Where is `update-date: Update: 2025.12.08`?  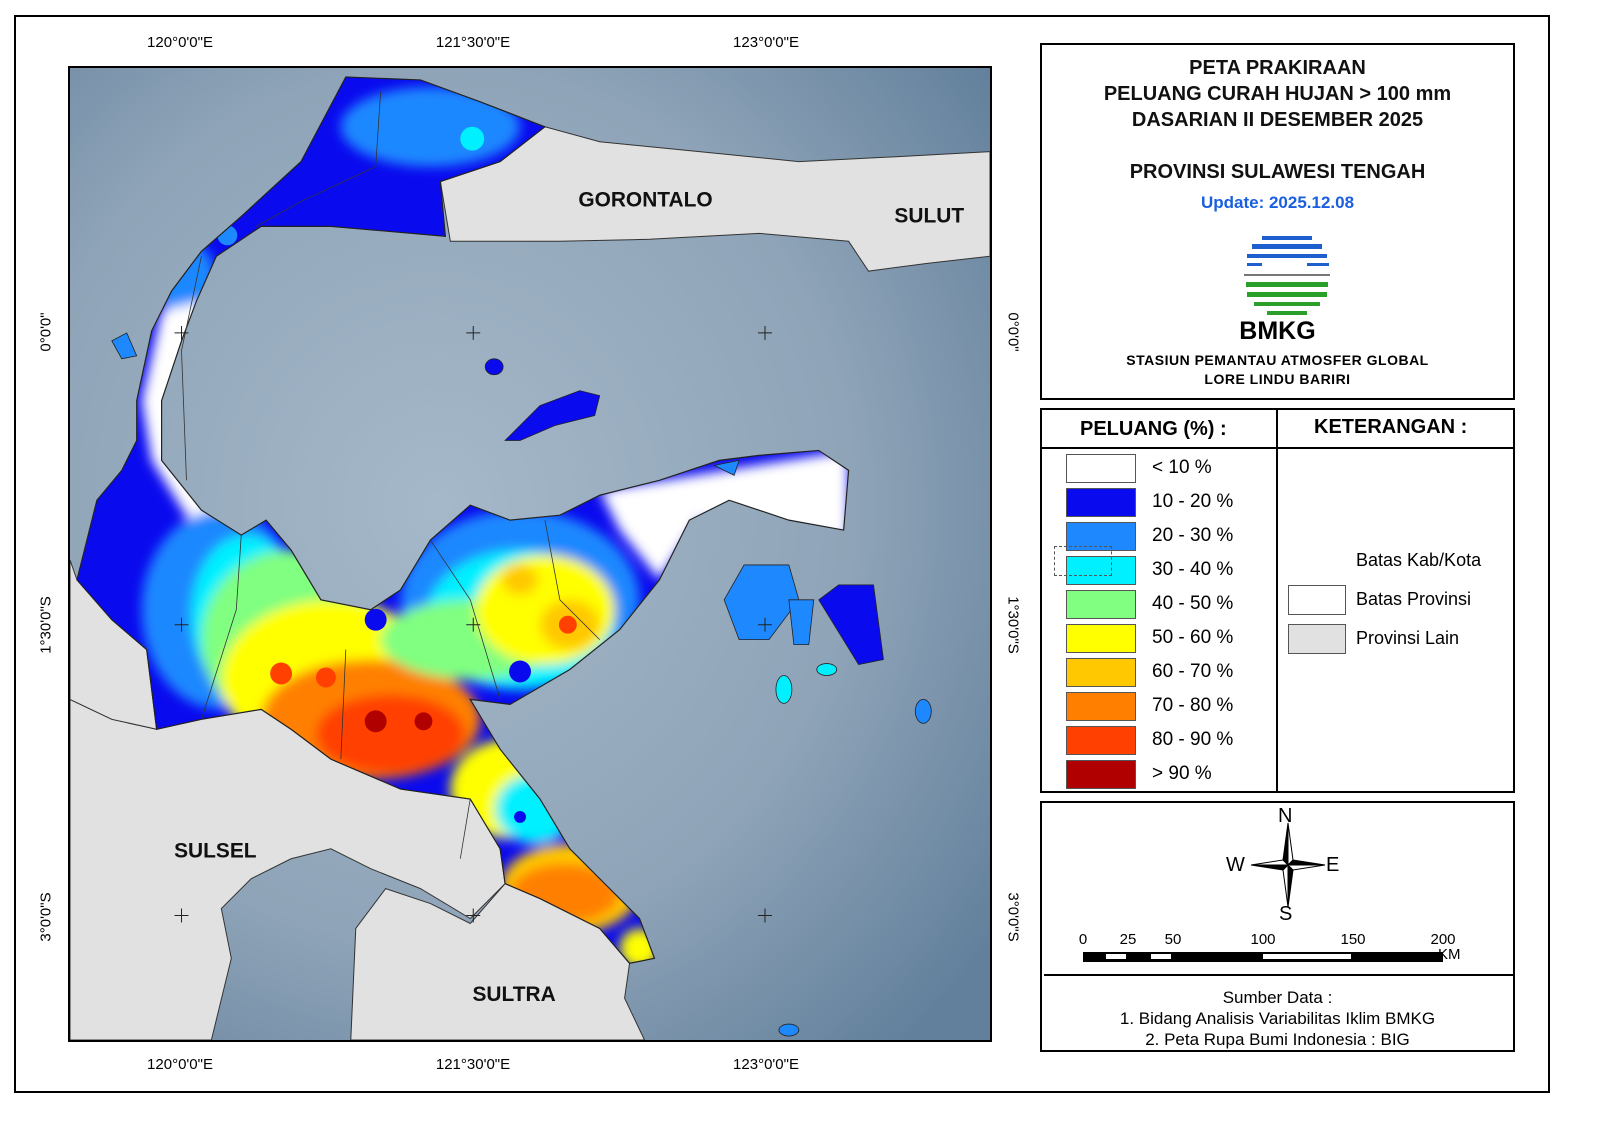 update-date: Update: 2025.12.08 is located at coordinates (1277, 202).